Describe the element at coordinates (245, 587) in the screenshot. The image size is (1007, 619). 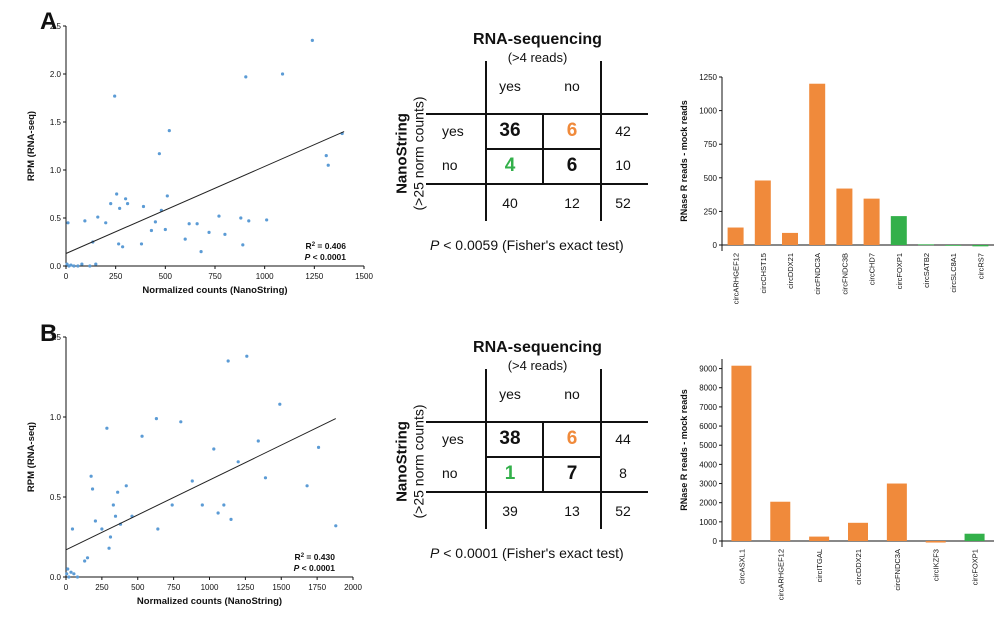
I see `x-tick-label: 1250` at that location.